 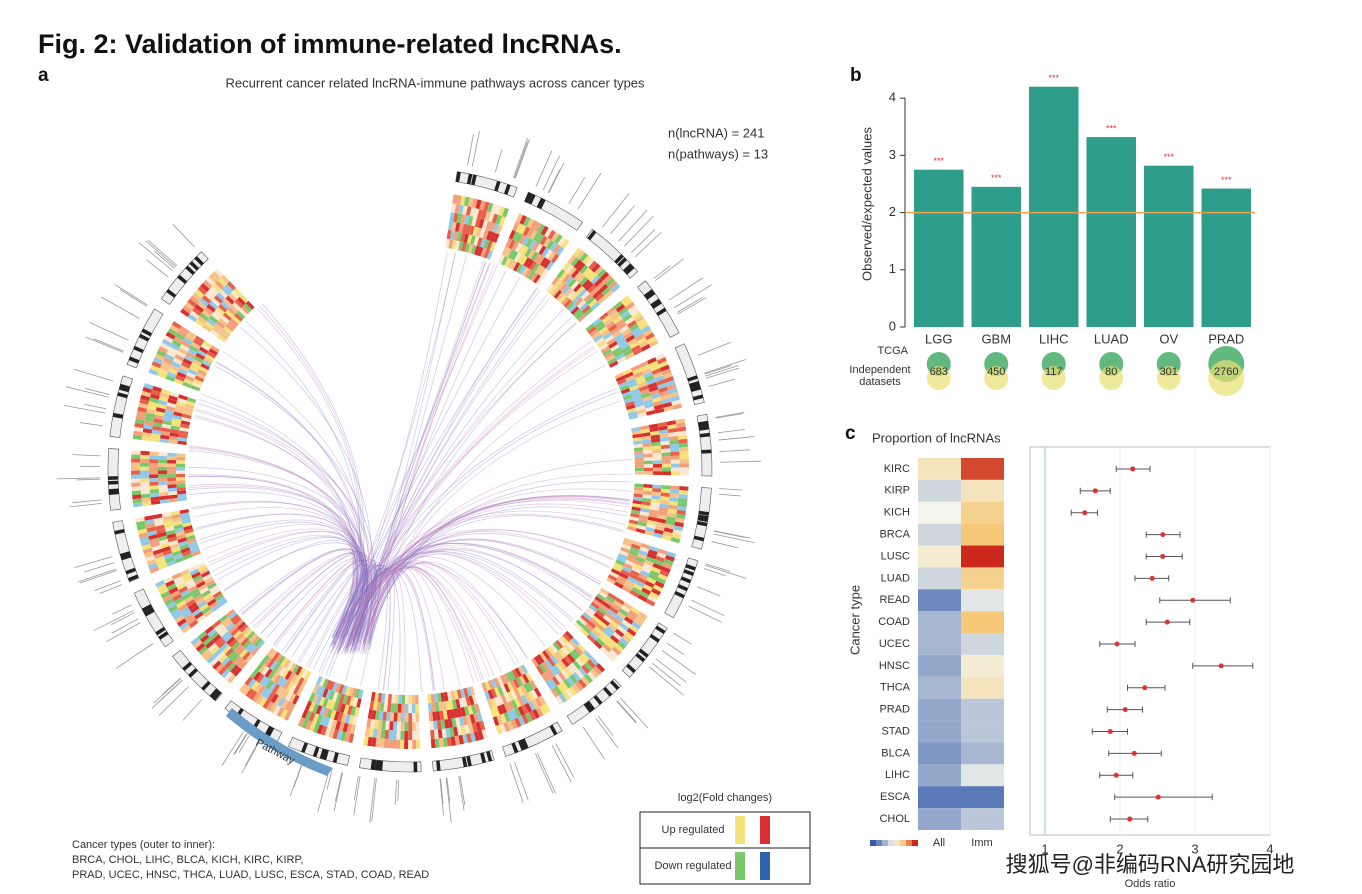 I want to click on x-tick-label: LGG, so click(x=938, y=338).